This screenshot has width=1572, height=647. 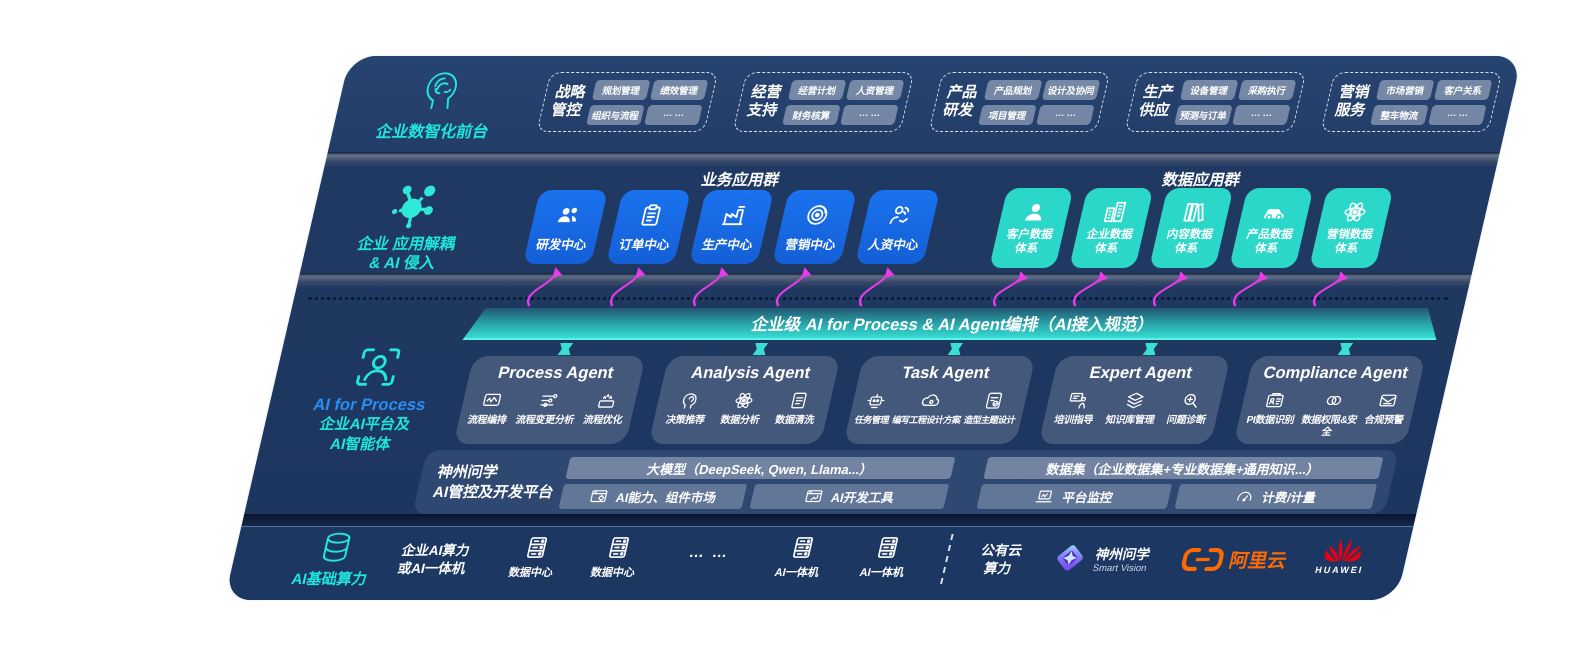 What do you see at coordinates (760, 468) in the screenshot?
I see `model-bar: 大模型（DeepSeek, Qwen, Llama...）` at bounding box center [760, 468].